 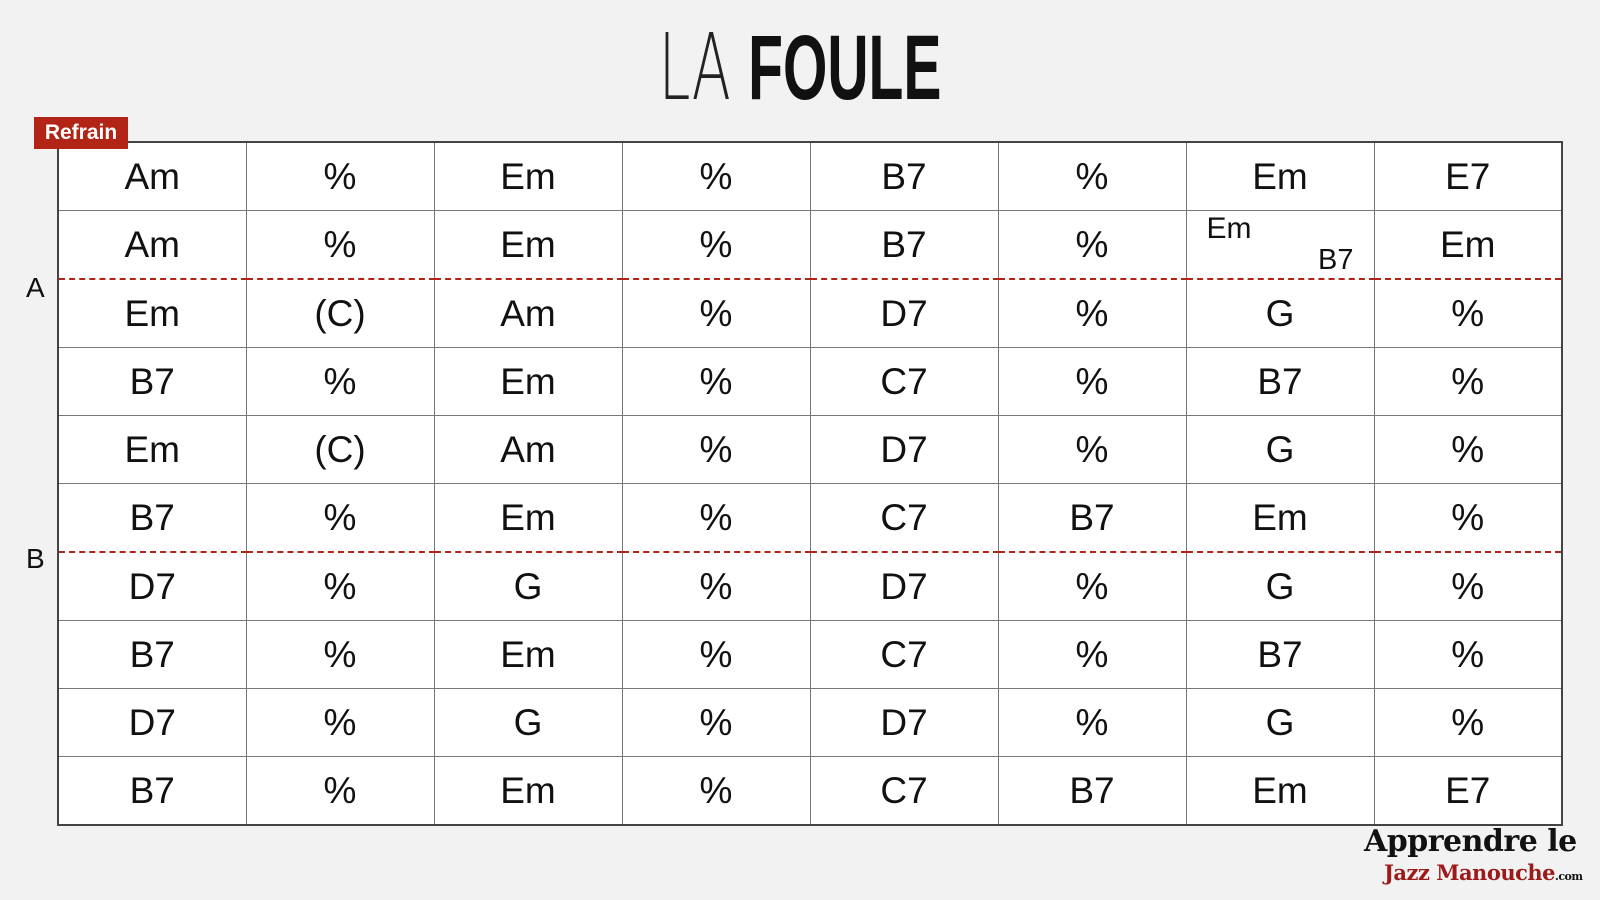 I want to click on refrain-badge: Refrain, so click(x=81, y=133).